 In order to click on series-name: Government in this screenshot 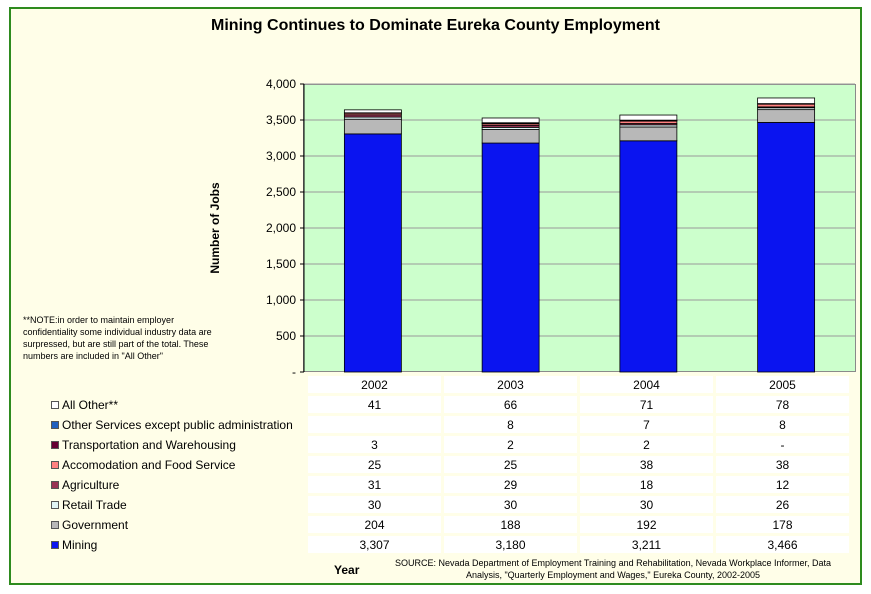, I will do `click(95, 524)`.